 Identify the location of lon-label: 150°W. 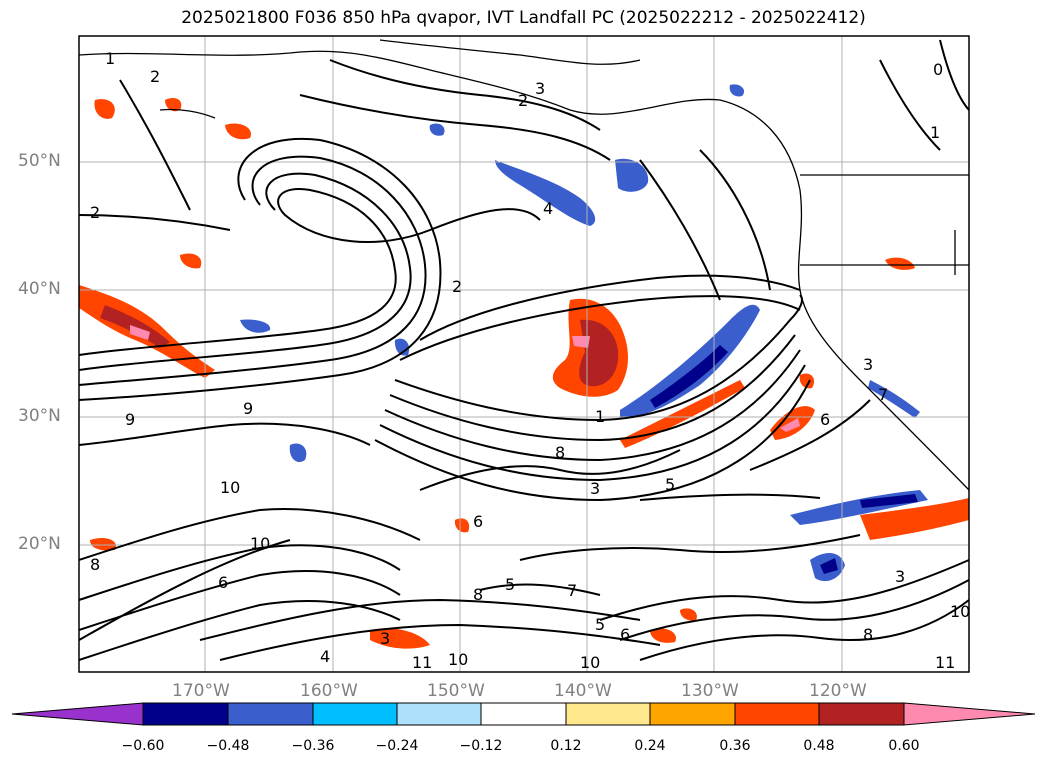
(456, 691).